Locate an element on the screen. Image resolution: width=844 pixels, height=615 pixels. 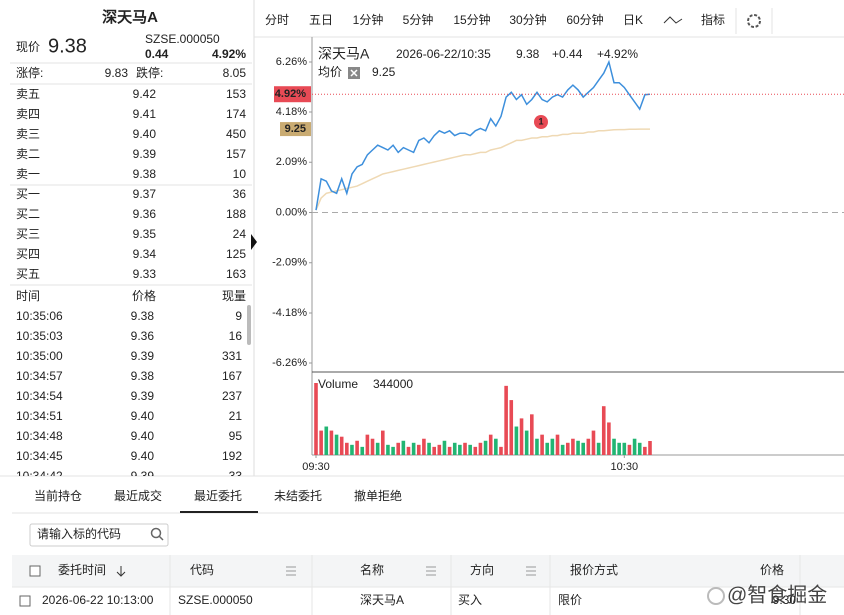
period-tab: 1分钟 is located at coordinates (368, 19).